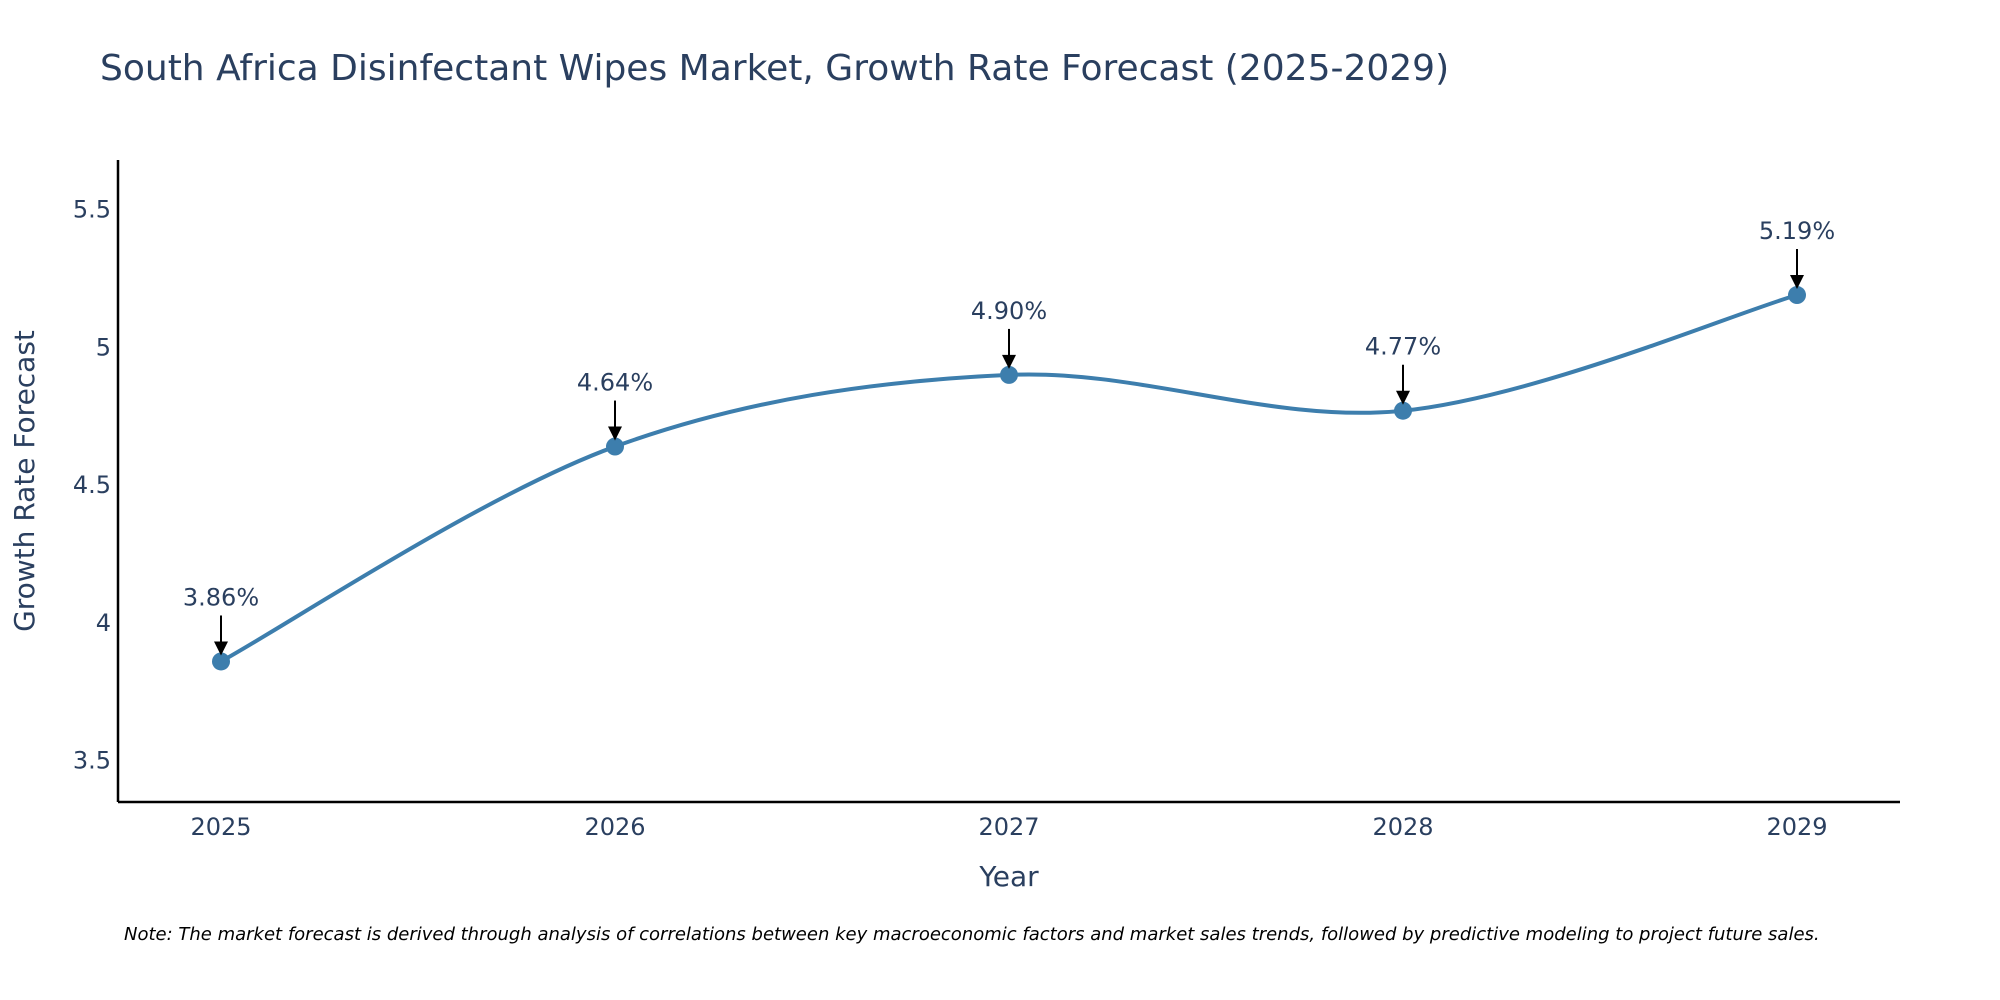  What do you see at coordinates (1009, 311) in the screenshot?
I see `data-label: 4.90%` at bounding box center [1009, 311].